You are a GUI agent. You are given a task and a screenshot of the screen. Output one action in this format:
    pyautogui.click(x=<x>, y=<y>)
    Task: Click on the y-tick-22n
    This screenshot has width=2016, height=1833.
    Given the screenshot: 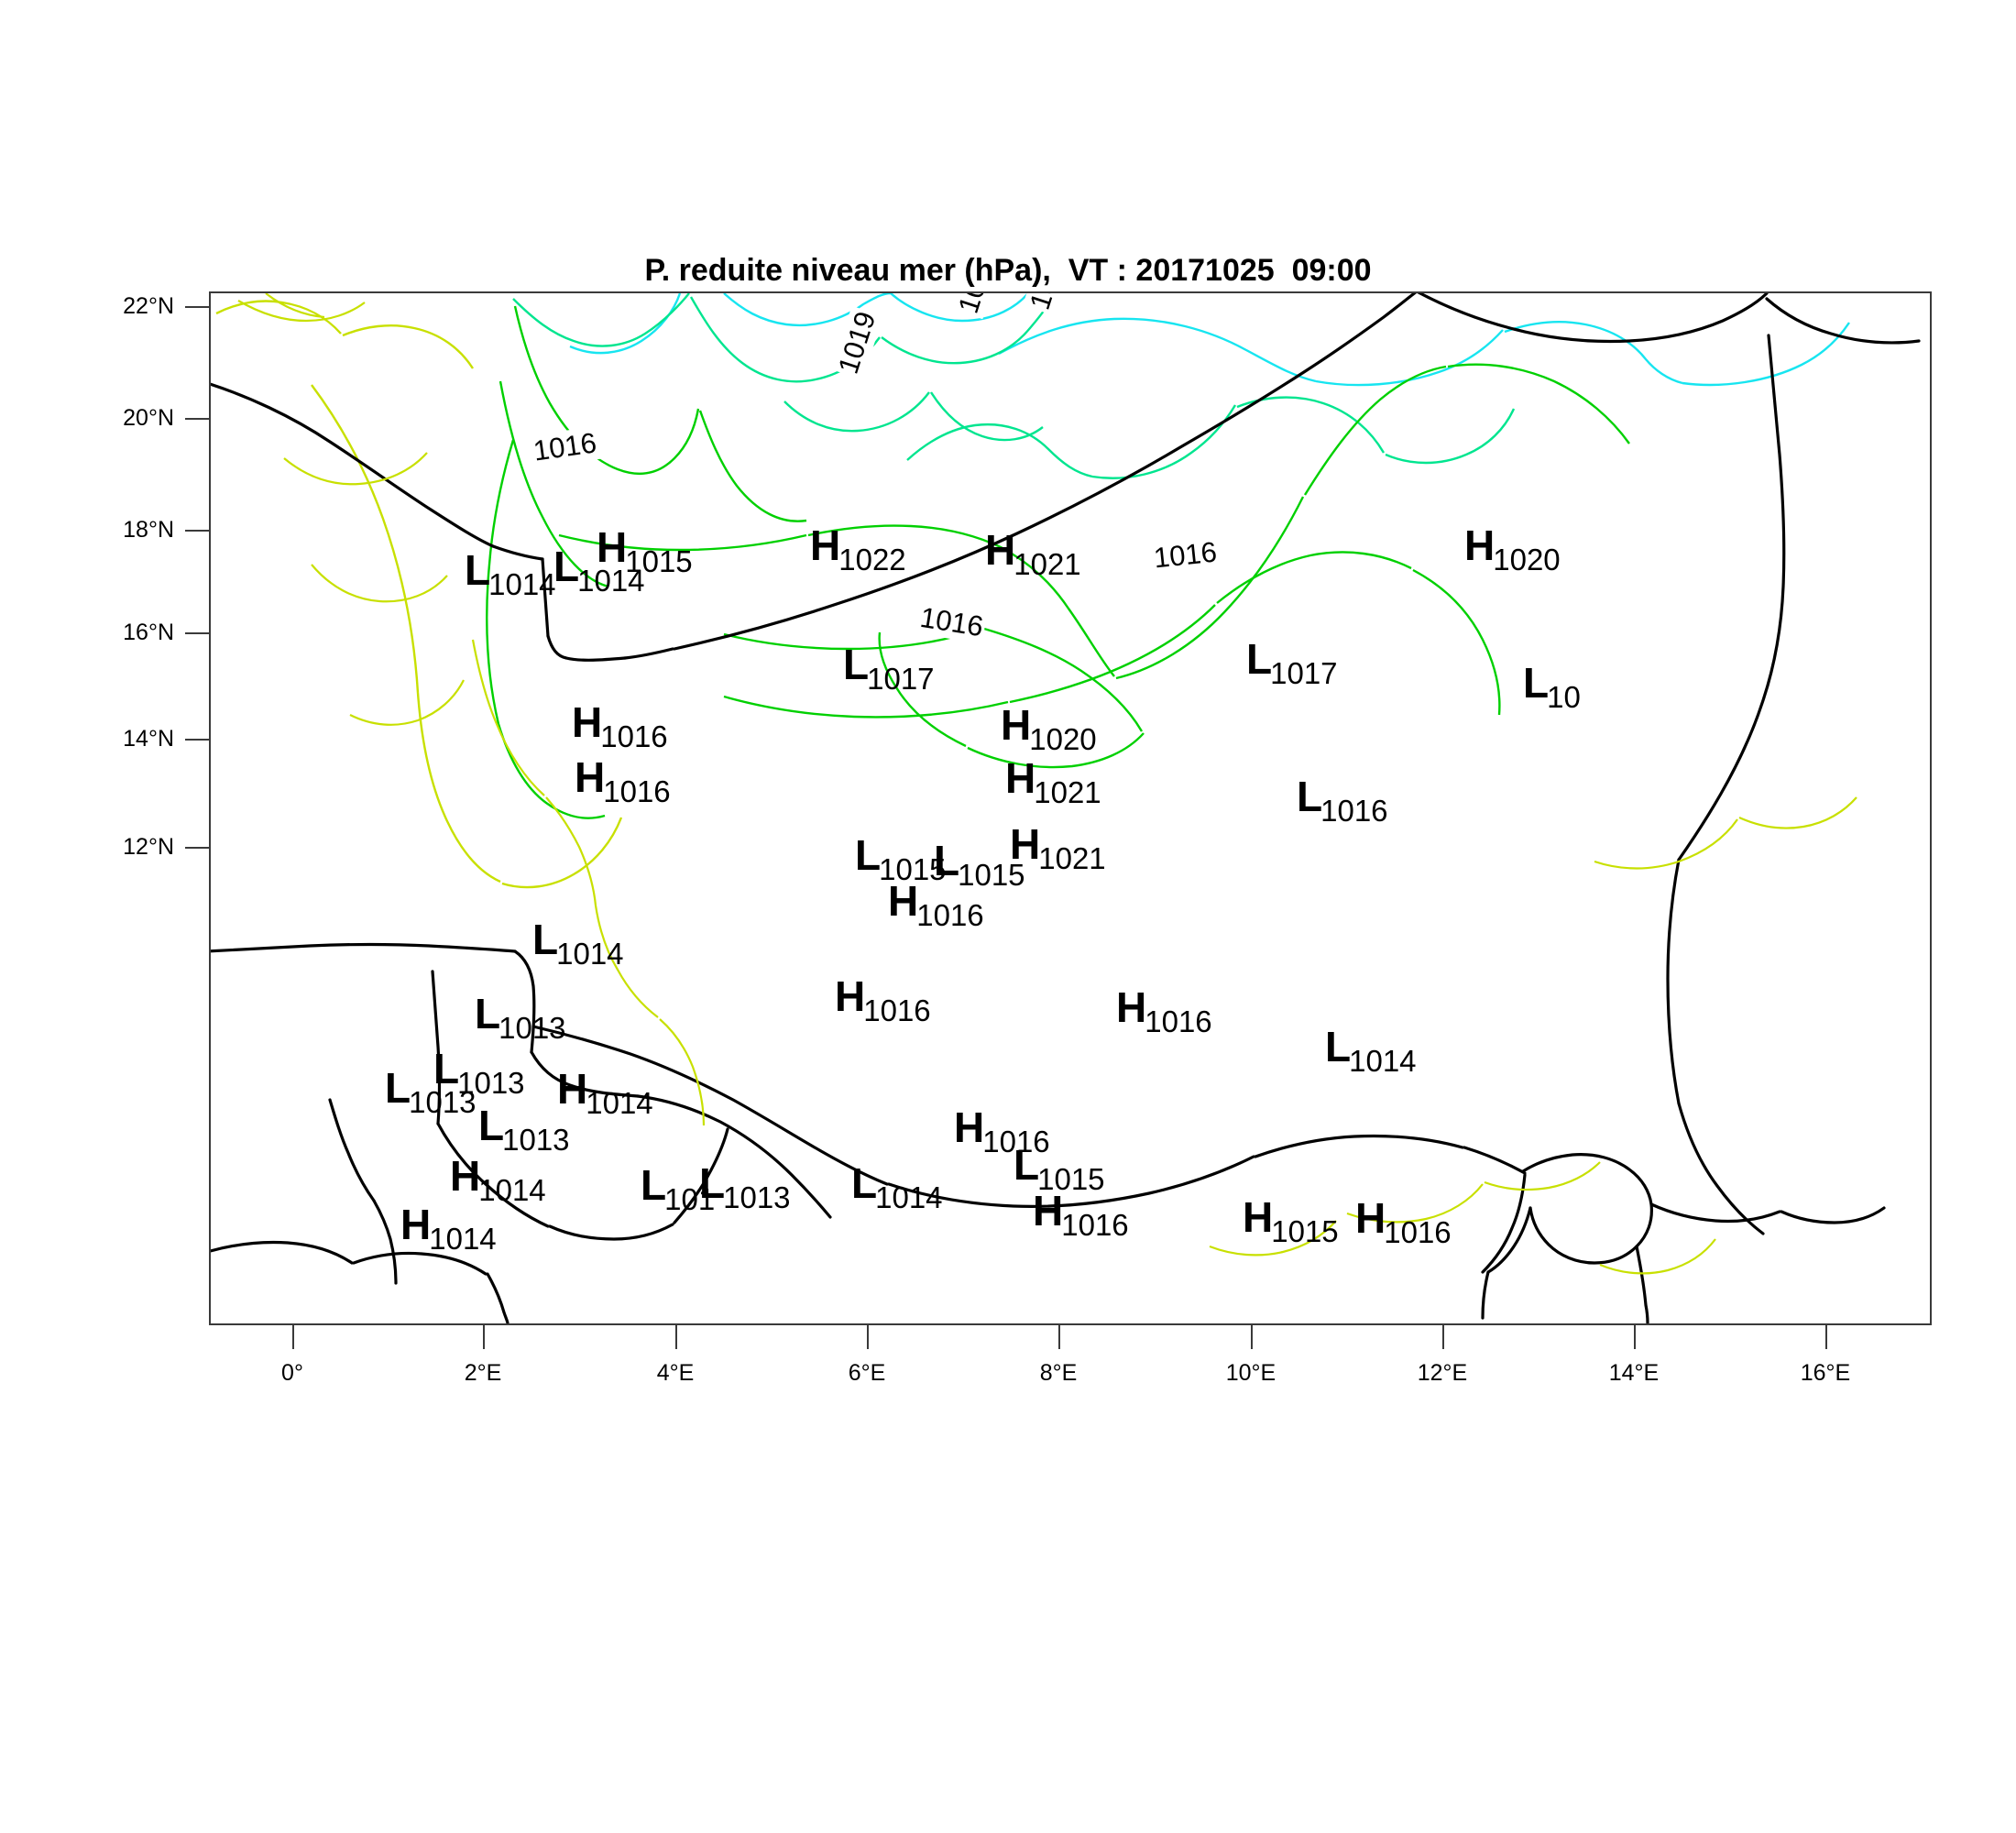 What is the action you would take?
    pyautogui.click(x=197, y=307)
    